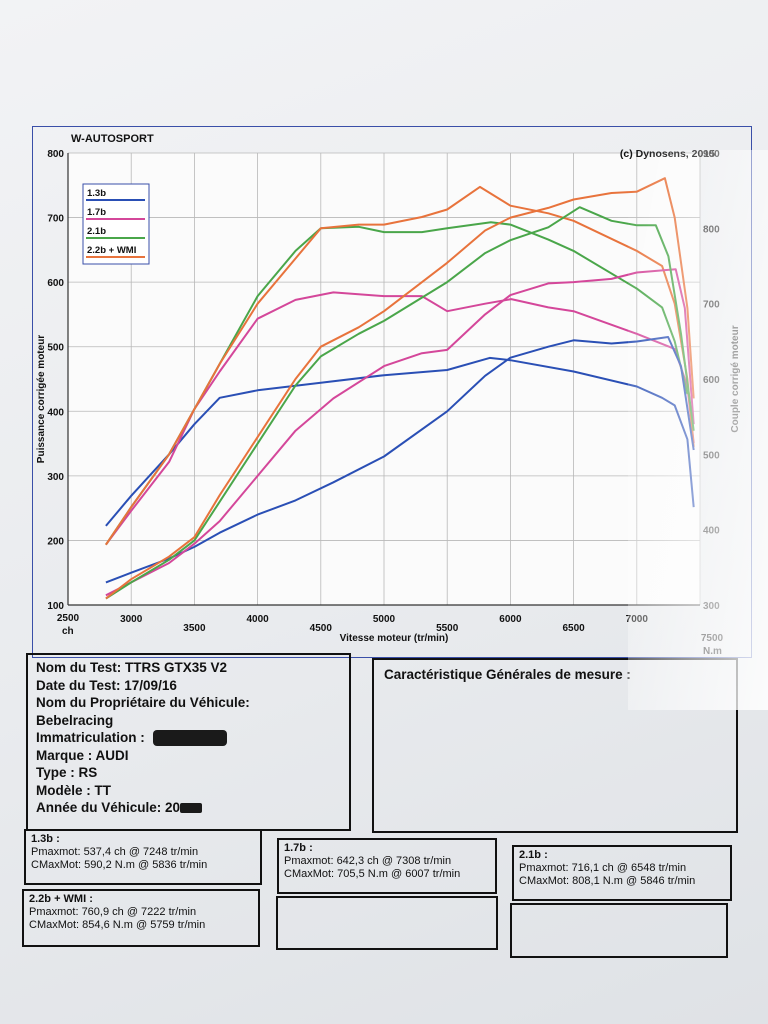  I want to click on year-redaction, so click(191, 808).